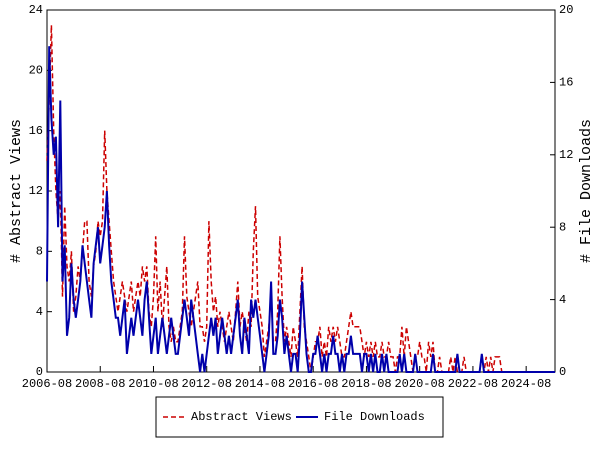 The height and width of the screenshot is (455, 600). What do you see at coordinates (562, 227) in the screenshot?
I see `y2-tick-label: 8` at bounding box center [562, 227].